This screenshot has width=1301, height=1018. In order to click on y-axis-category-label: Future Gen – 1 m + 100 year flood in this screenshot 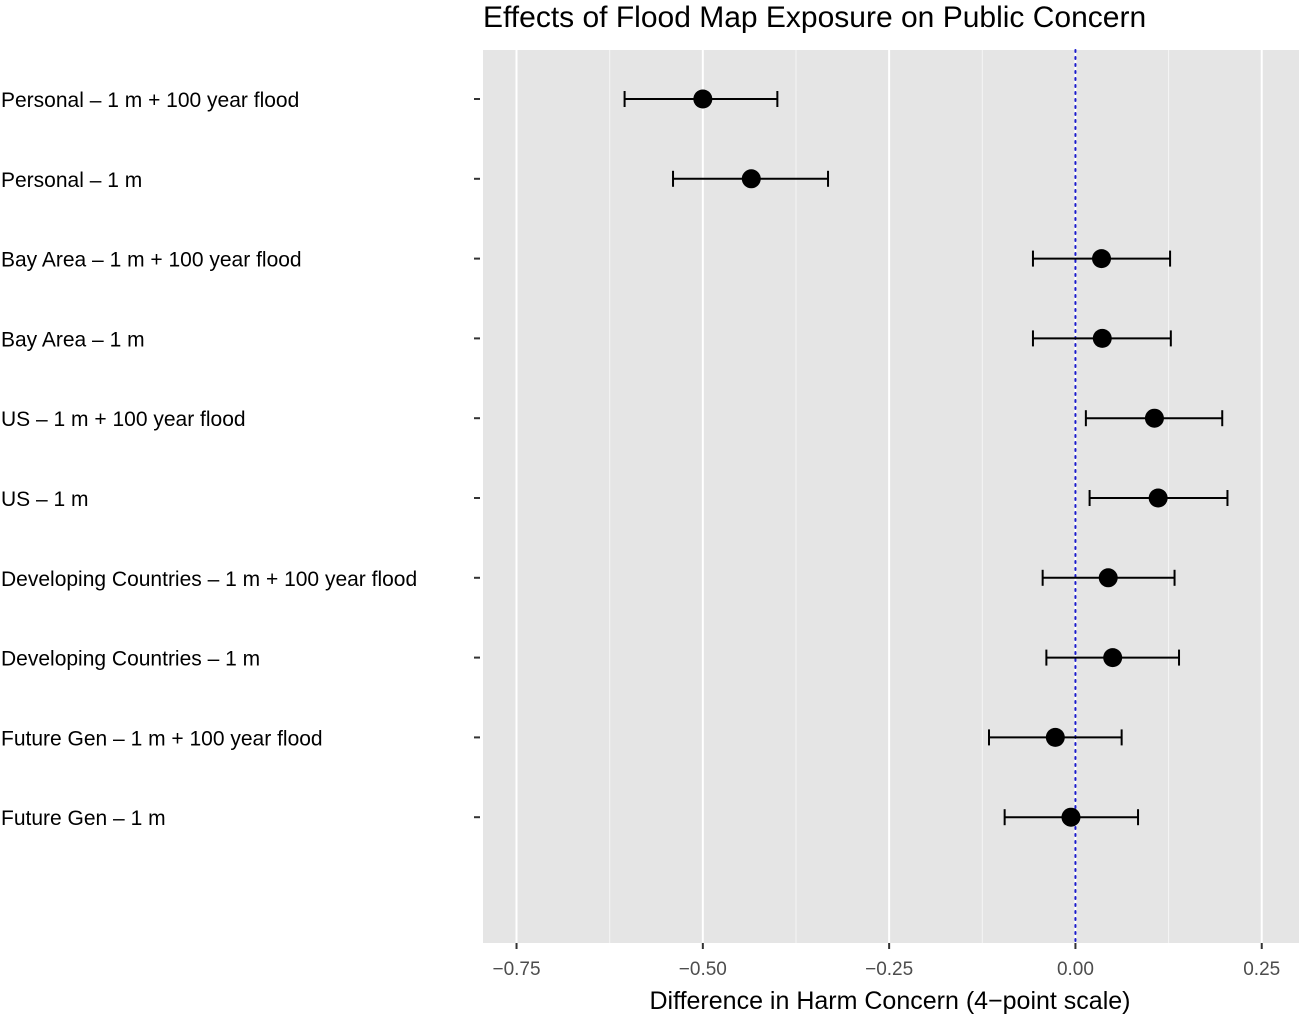, I will do `click(162, 738)`.